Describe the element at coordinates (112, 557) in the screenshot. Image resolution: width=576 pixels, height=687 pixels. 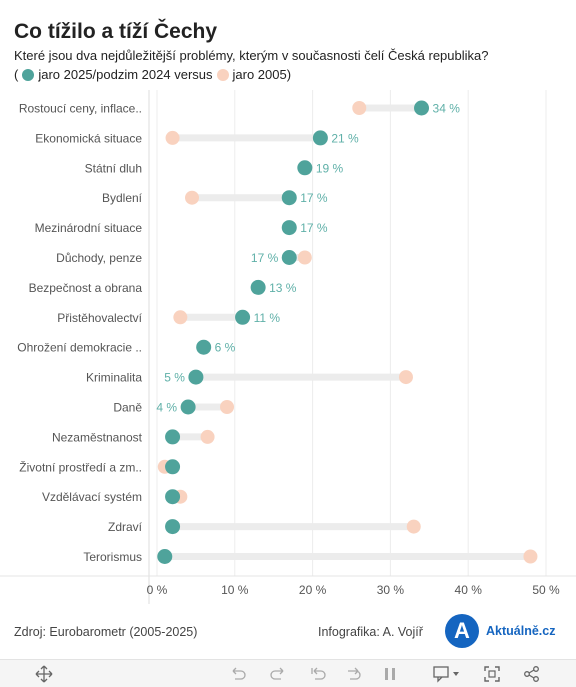
I see `category-label: Terorismus` at that location.